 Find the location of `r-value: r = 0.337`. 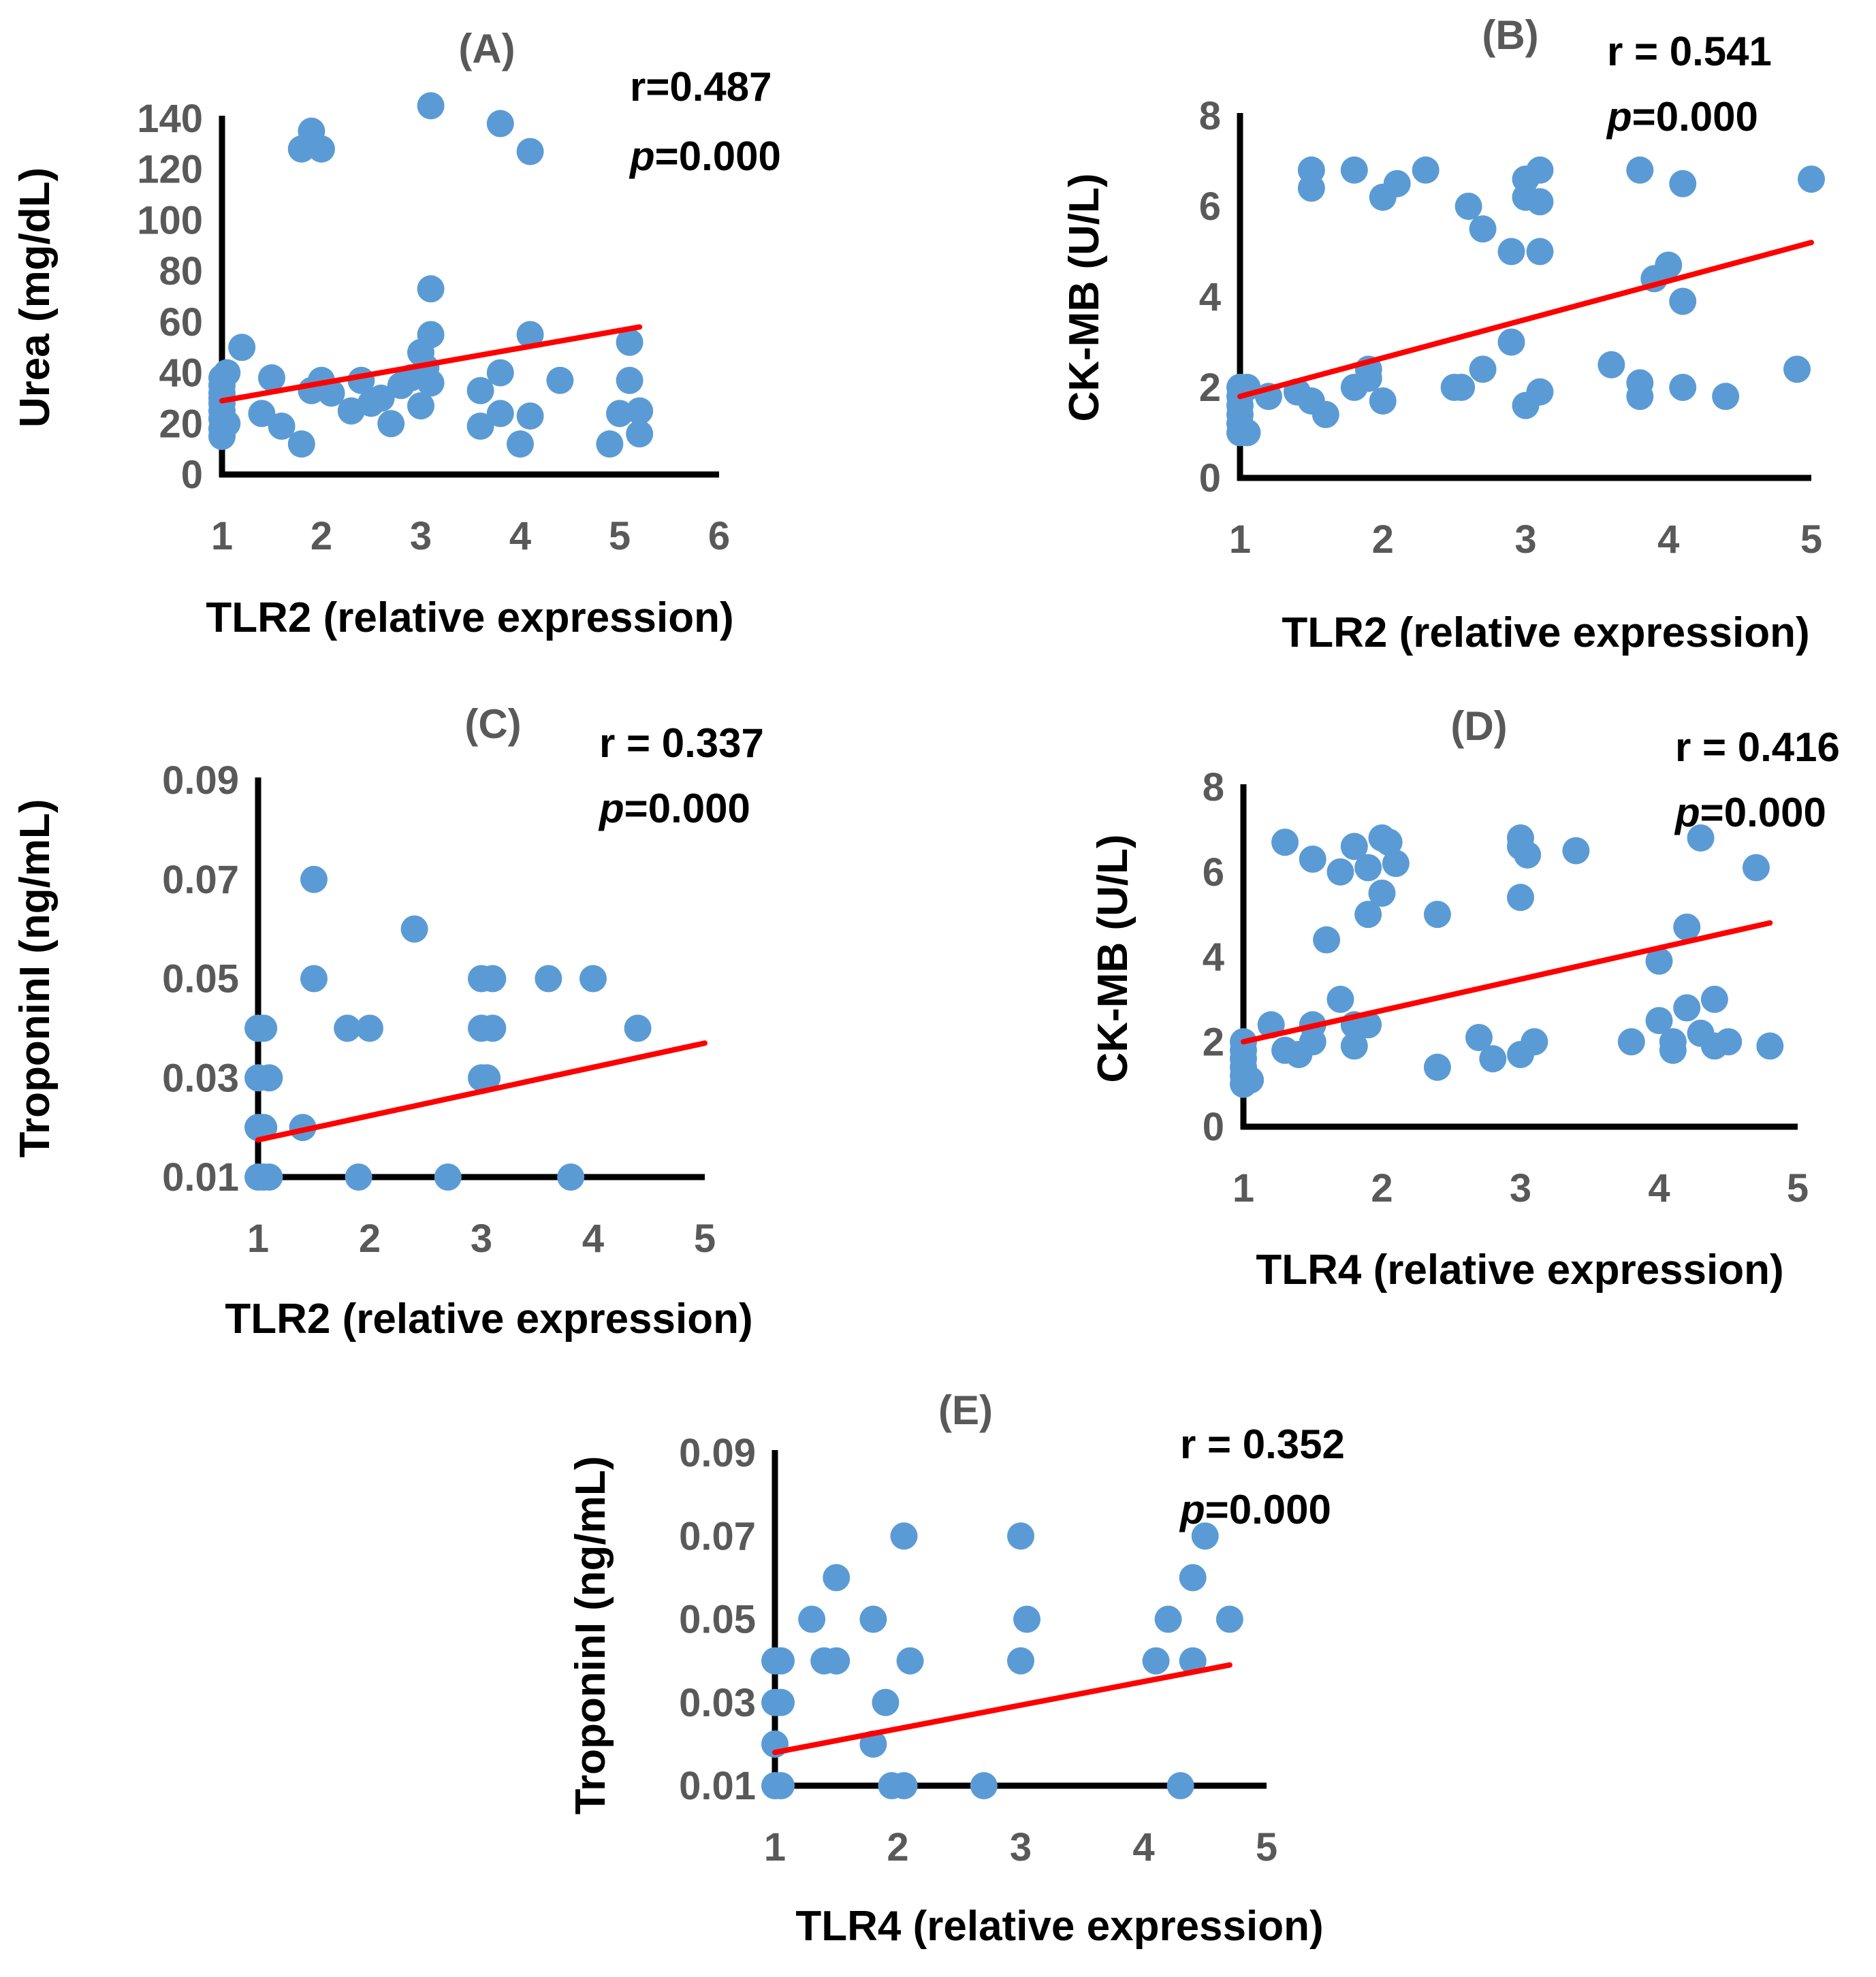

r-value: r = 0.337 is located at coordinates (681, 743).